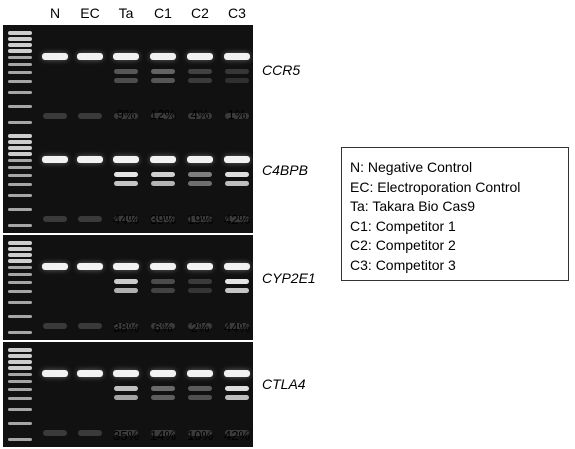  I want to click on legend-code: N:, so click(357, 167).